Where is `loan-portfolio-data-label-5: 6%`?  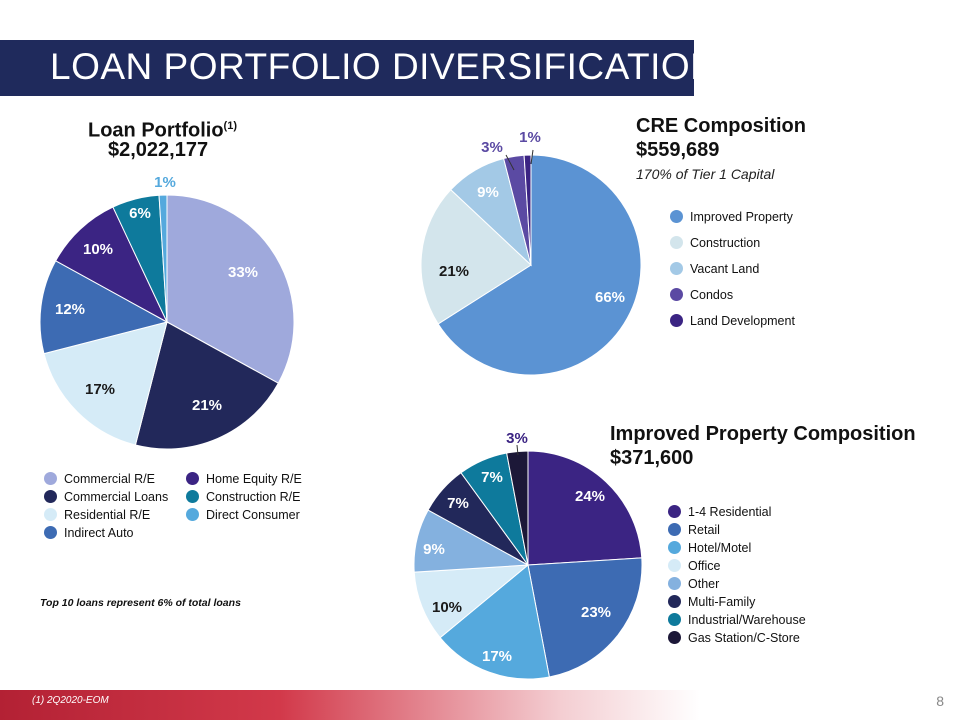 loan-portfolio-data-label-5: 6% is located at coordinates (140, 213).